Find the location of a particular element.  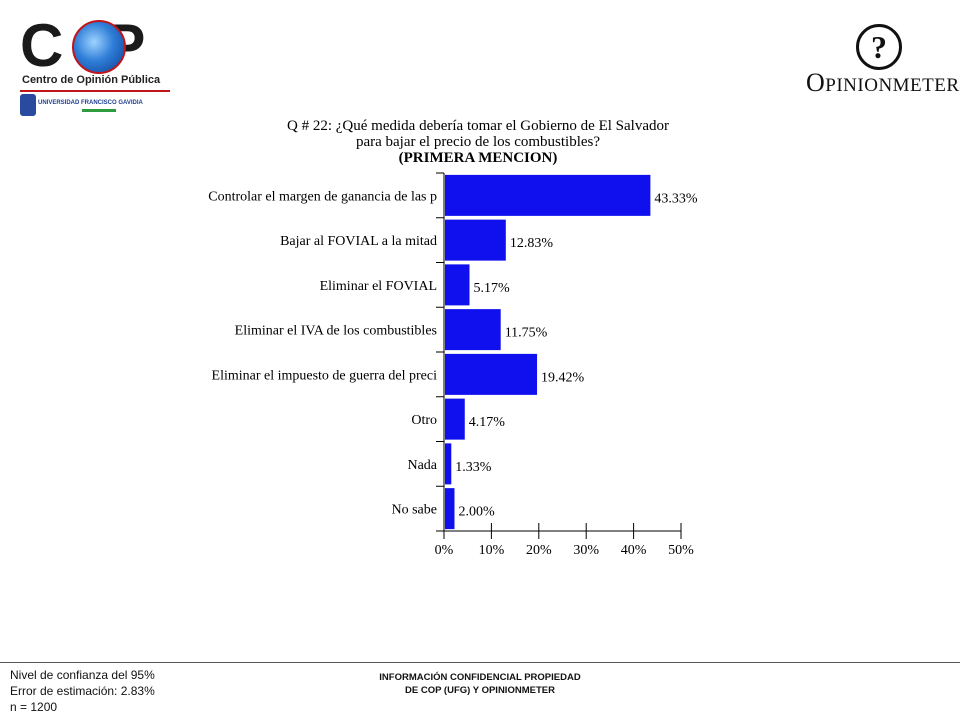

x-tick-label: 30% is located at coordinates (586, 550).